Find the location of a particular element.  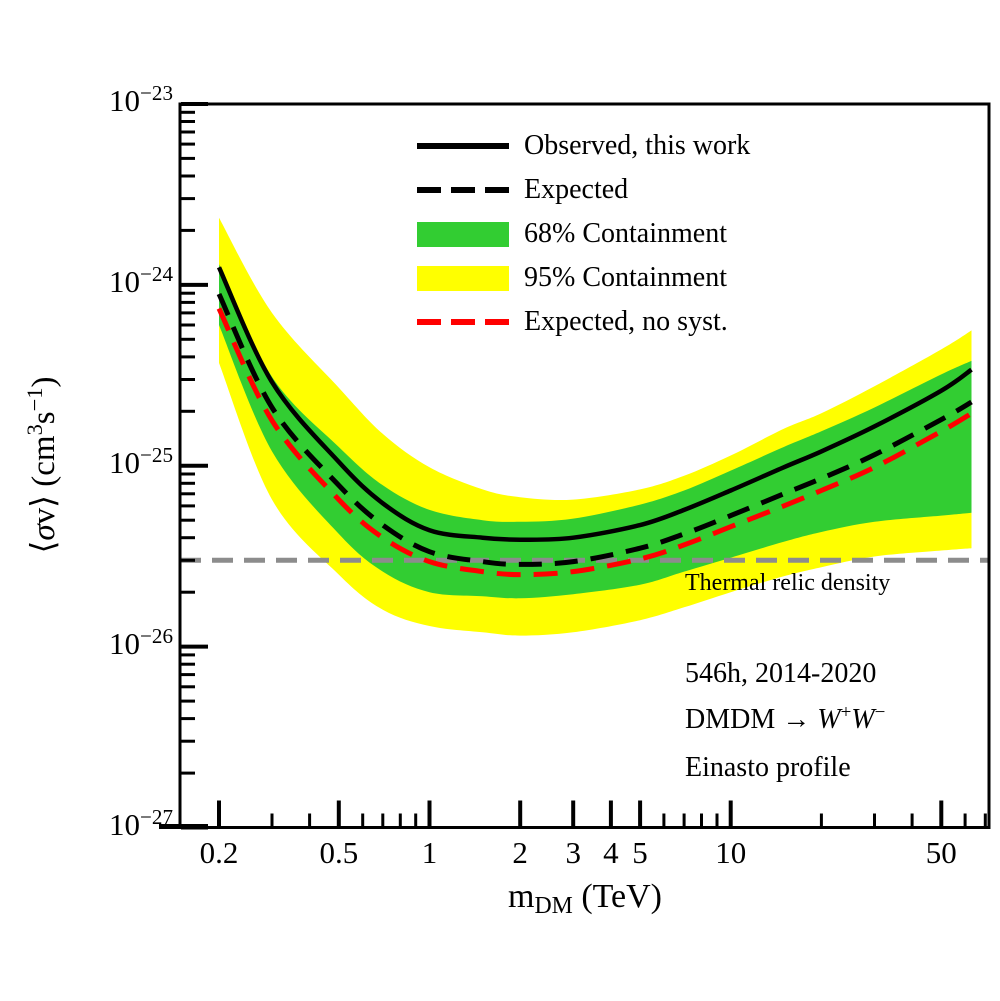

label-segment: ⟨ is located at coordinates (42, 547).